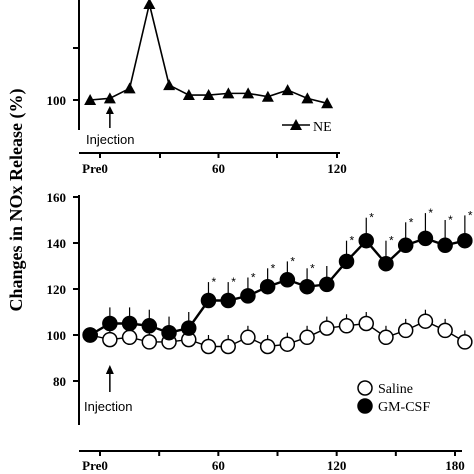  I want to click on y-tick-label: 80, so click(59, 381).